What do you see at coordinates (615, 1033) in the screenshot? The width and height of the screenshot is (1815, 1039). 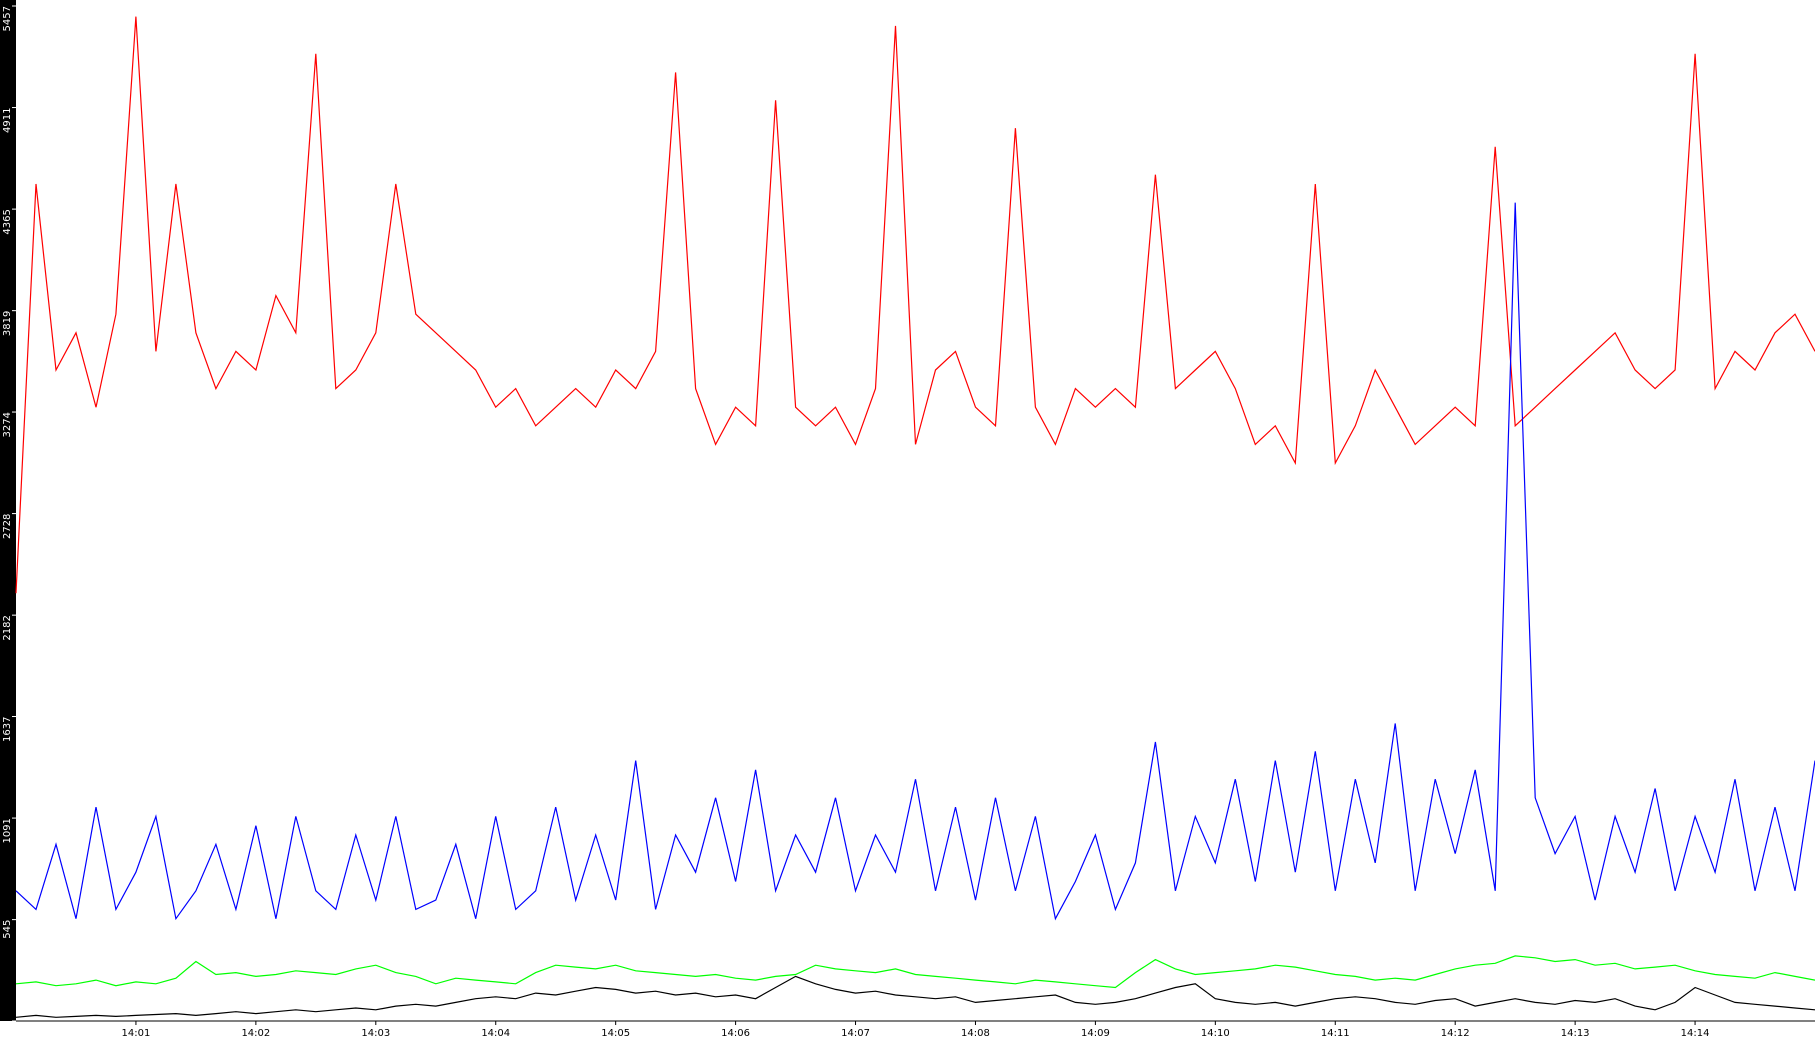 I see `x-tick-label: 14:05` at bounding box center [615, 1033].